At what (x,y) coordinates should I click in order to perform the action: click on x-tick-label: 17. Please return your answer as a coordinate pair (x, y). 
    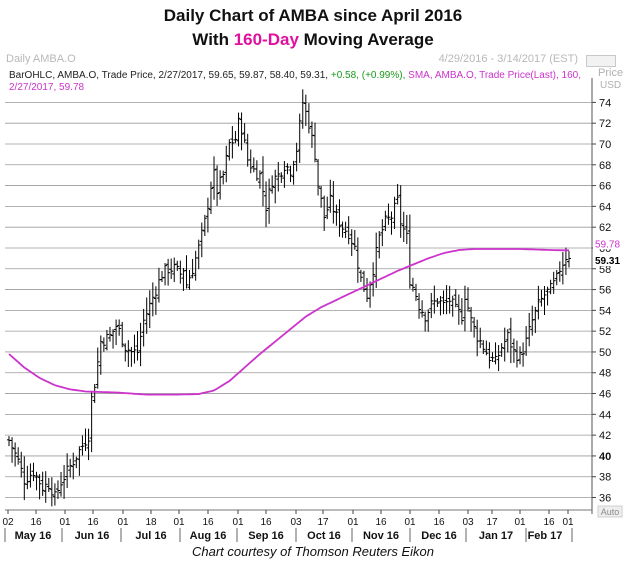
    Looking at the image, I should click on (492, 522).